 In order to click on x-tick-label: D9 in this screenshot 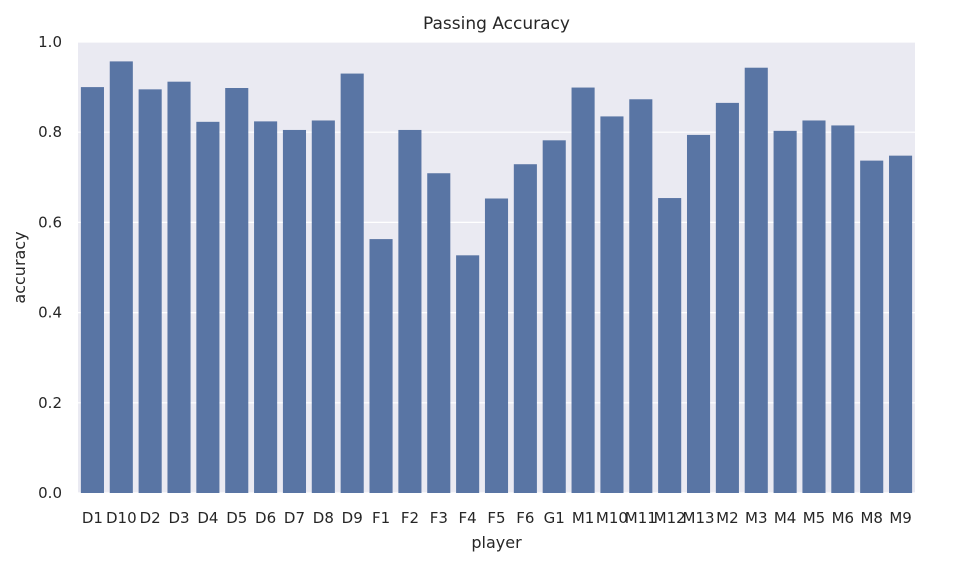, I will do `click(352, 518)`.